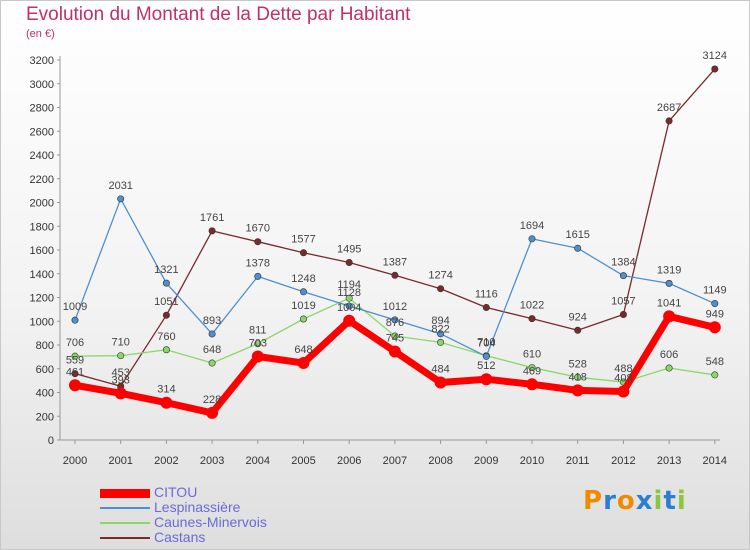 The width and height of the screenshot is (750, 550). What do you see at coordinates (42, 156) in the screenshot?
I see `y-tick-label: 2400` at bounding box center [42, 156].